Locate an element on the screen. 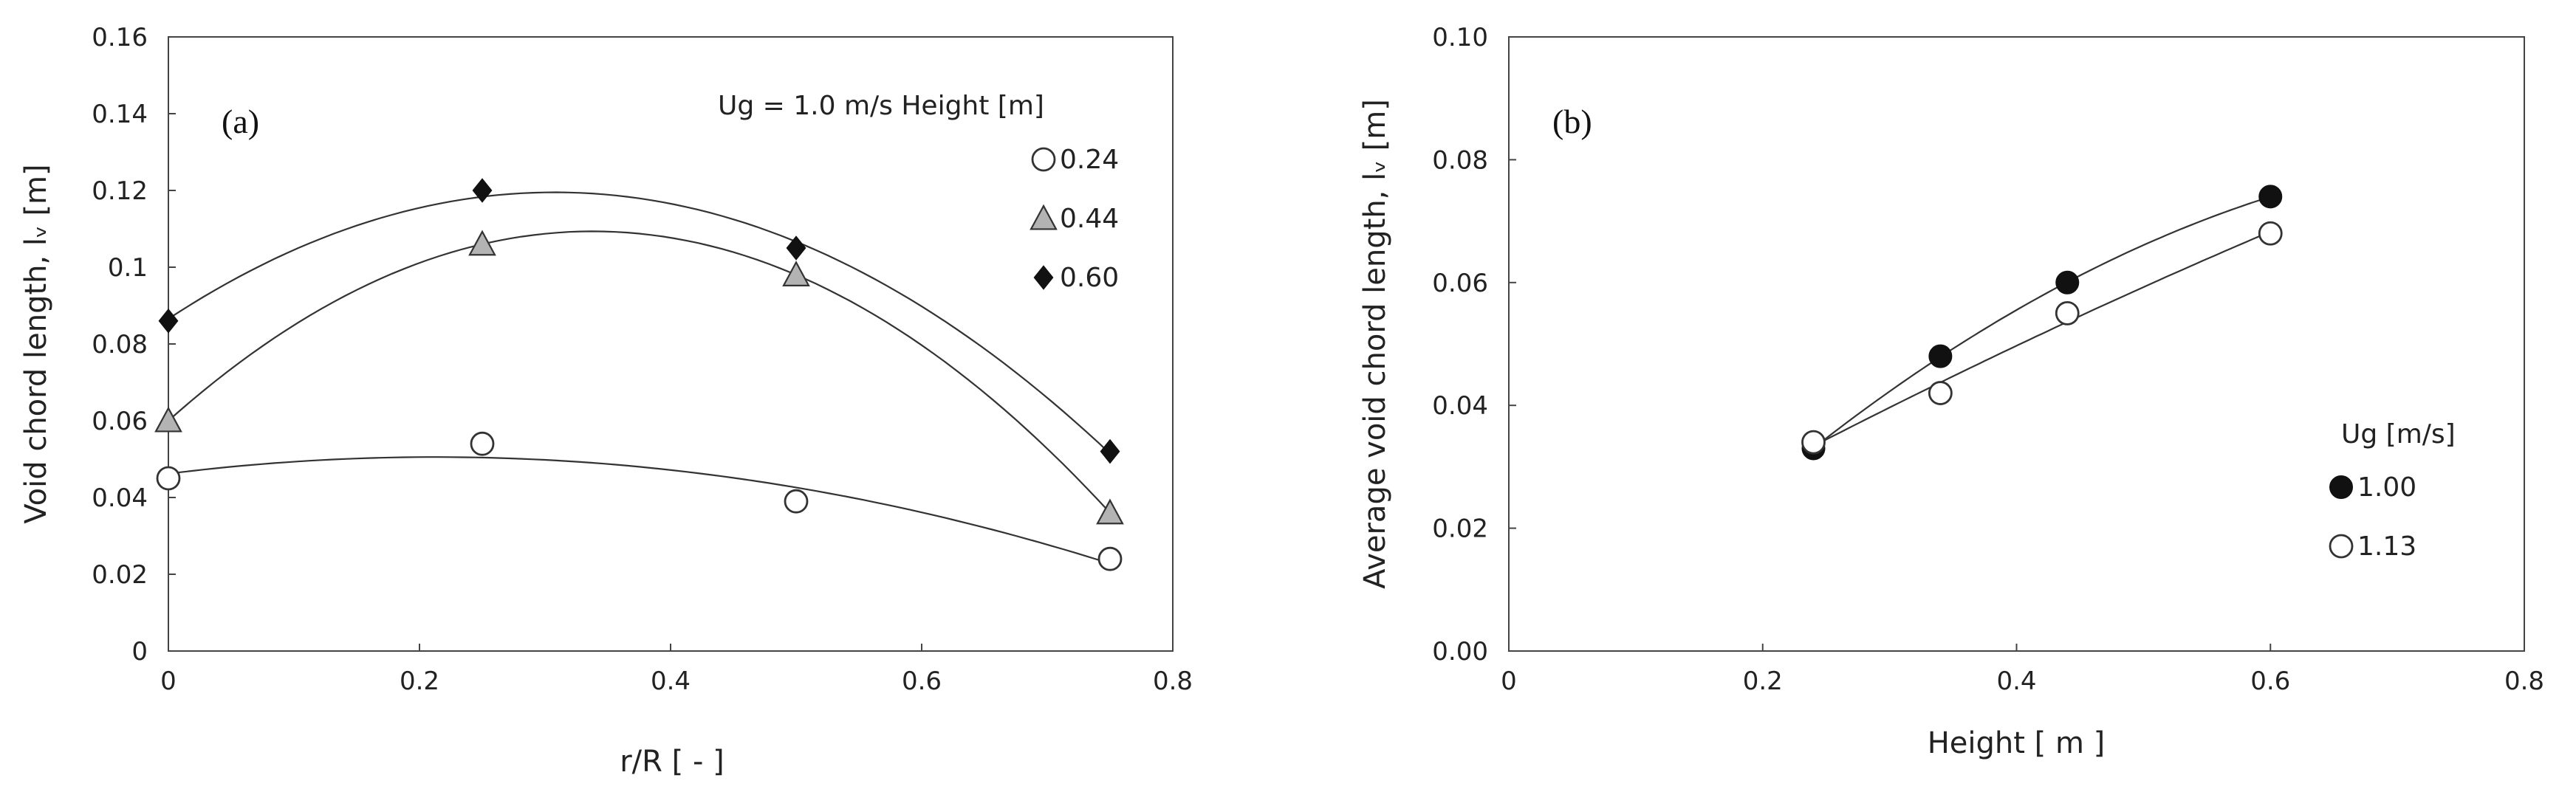 The width and height of the screenshot is (2576, 792). legend-label-0.44: 0.44 is located at coordinates (1089, 219).